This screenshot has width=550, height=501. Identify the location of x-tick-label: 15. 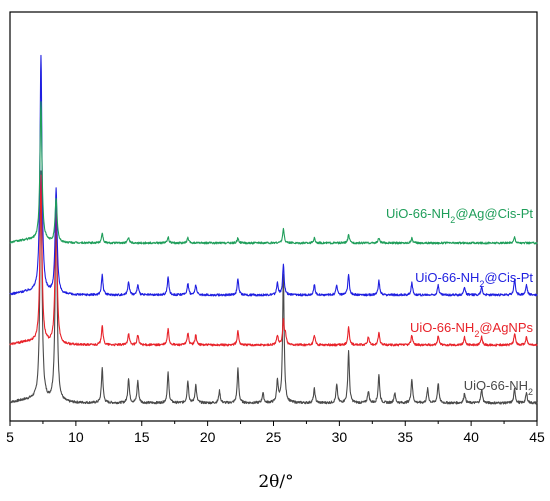
(142, 437).